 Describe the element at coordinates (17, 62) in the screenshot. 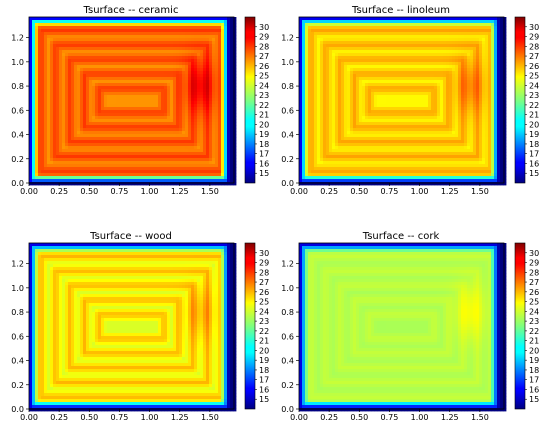

I see `y-tick-label: 1.0` at that location.